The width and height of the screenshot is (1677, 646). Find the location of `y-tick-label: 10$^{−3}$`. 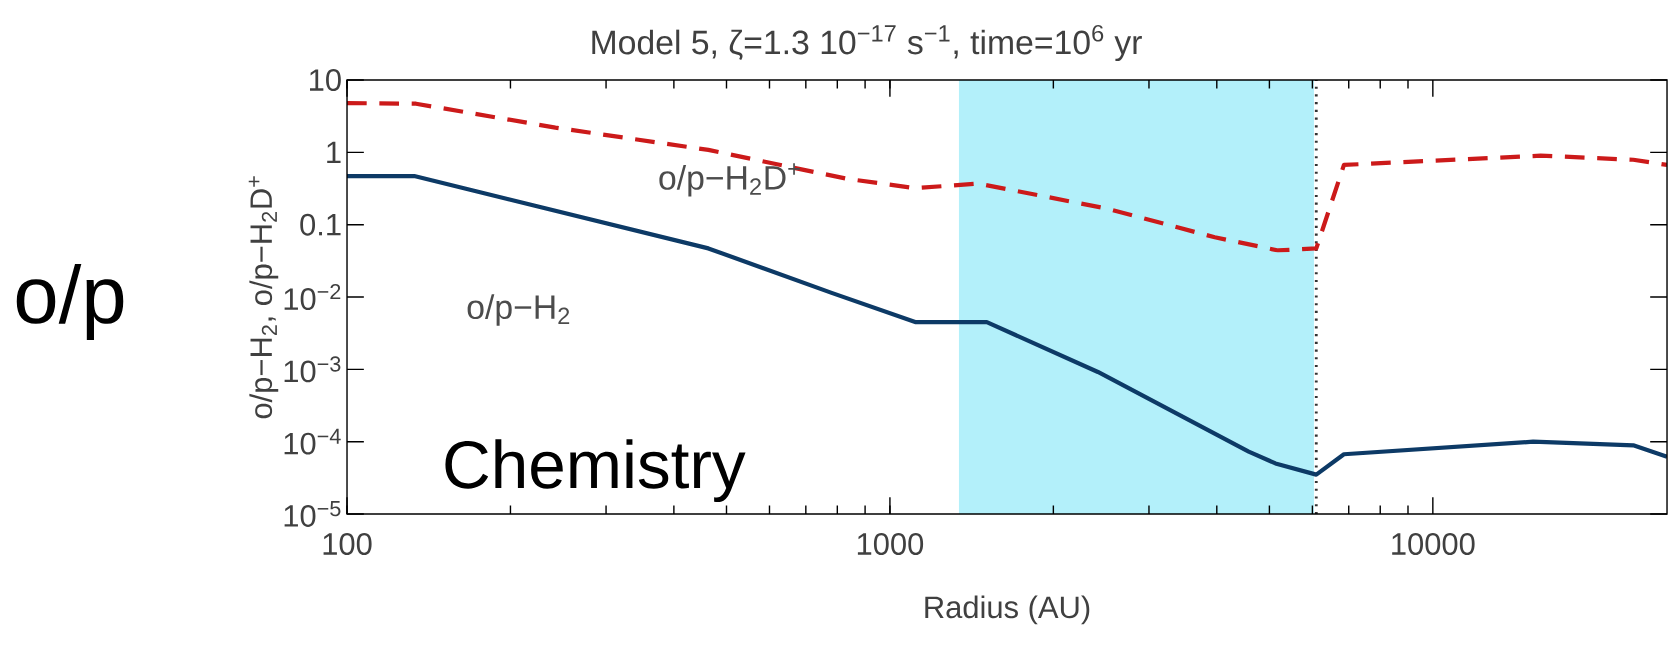

y-tick-label: 10$^{−3}$ is located at coordinates (312, 369).